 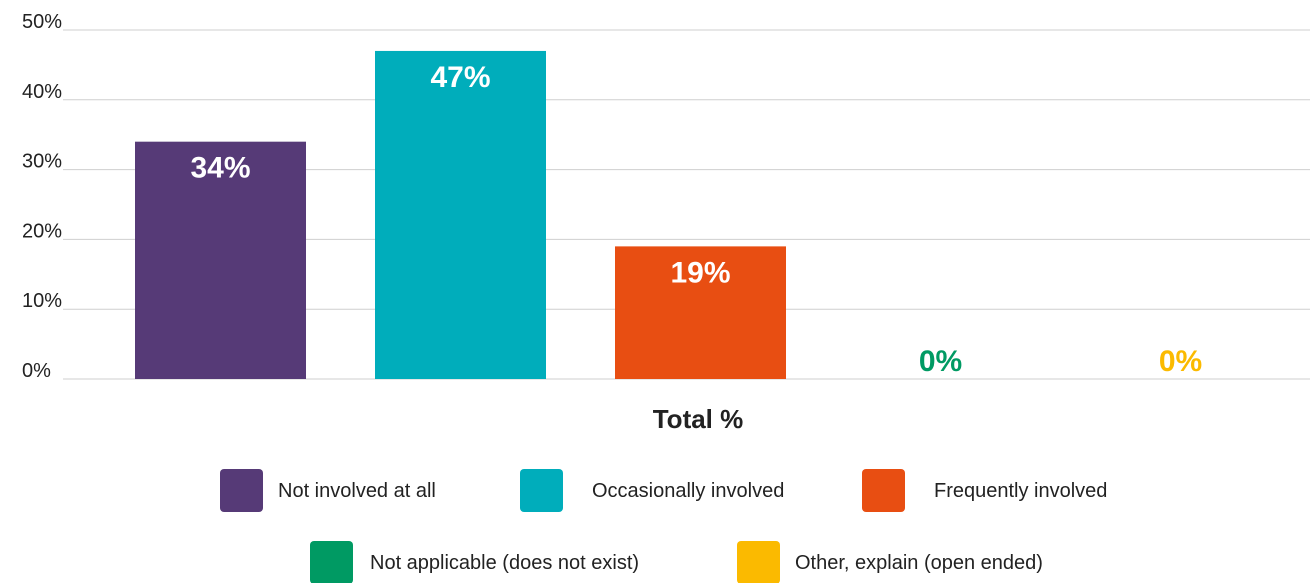 What do you see at coordinates (357, 491) in the screenshot?
I see `legend-label: Not involved at all` at bounding box center [357, 491].